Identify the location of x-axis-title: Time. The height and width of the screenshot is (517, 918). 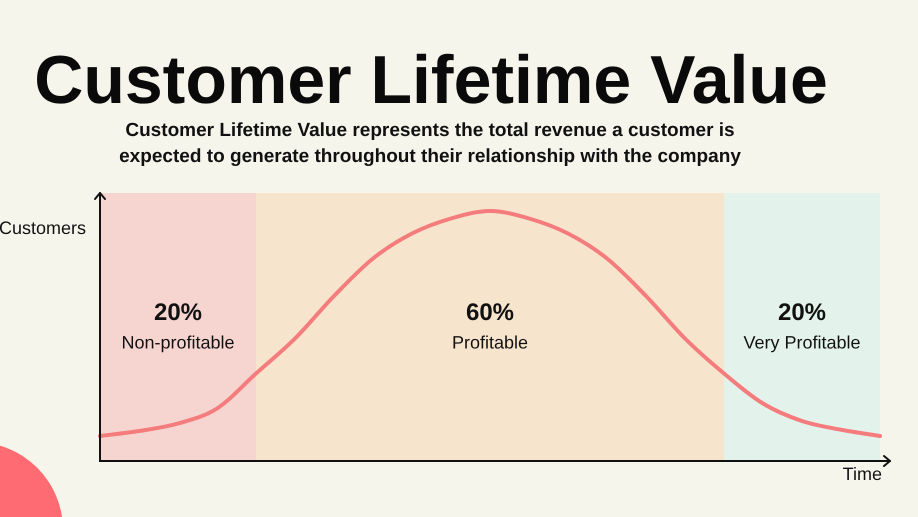
(862, 474).